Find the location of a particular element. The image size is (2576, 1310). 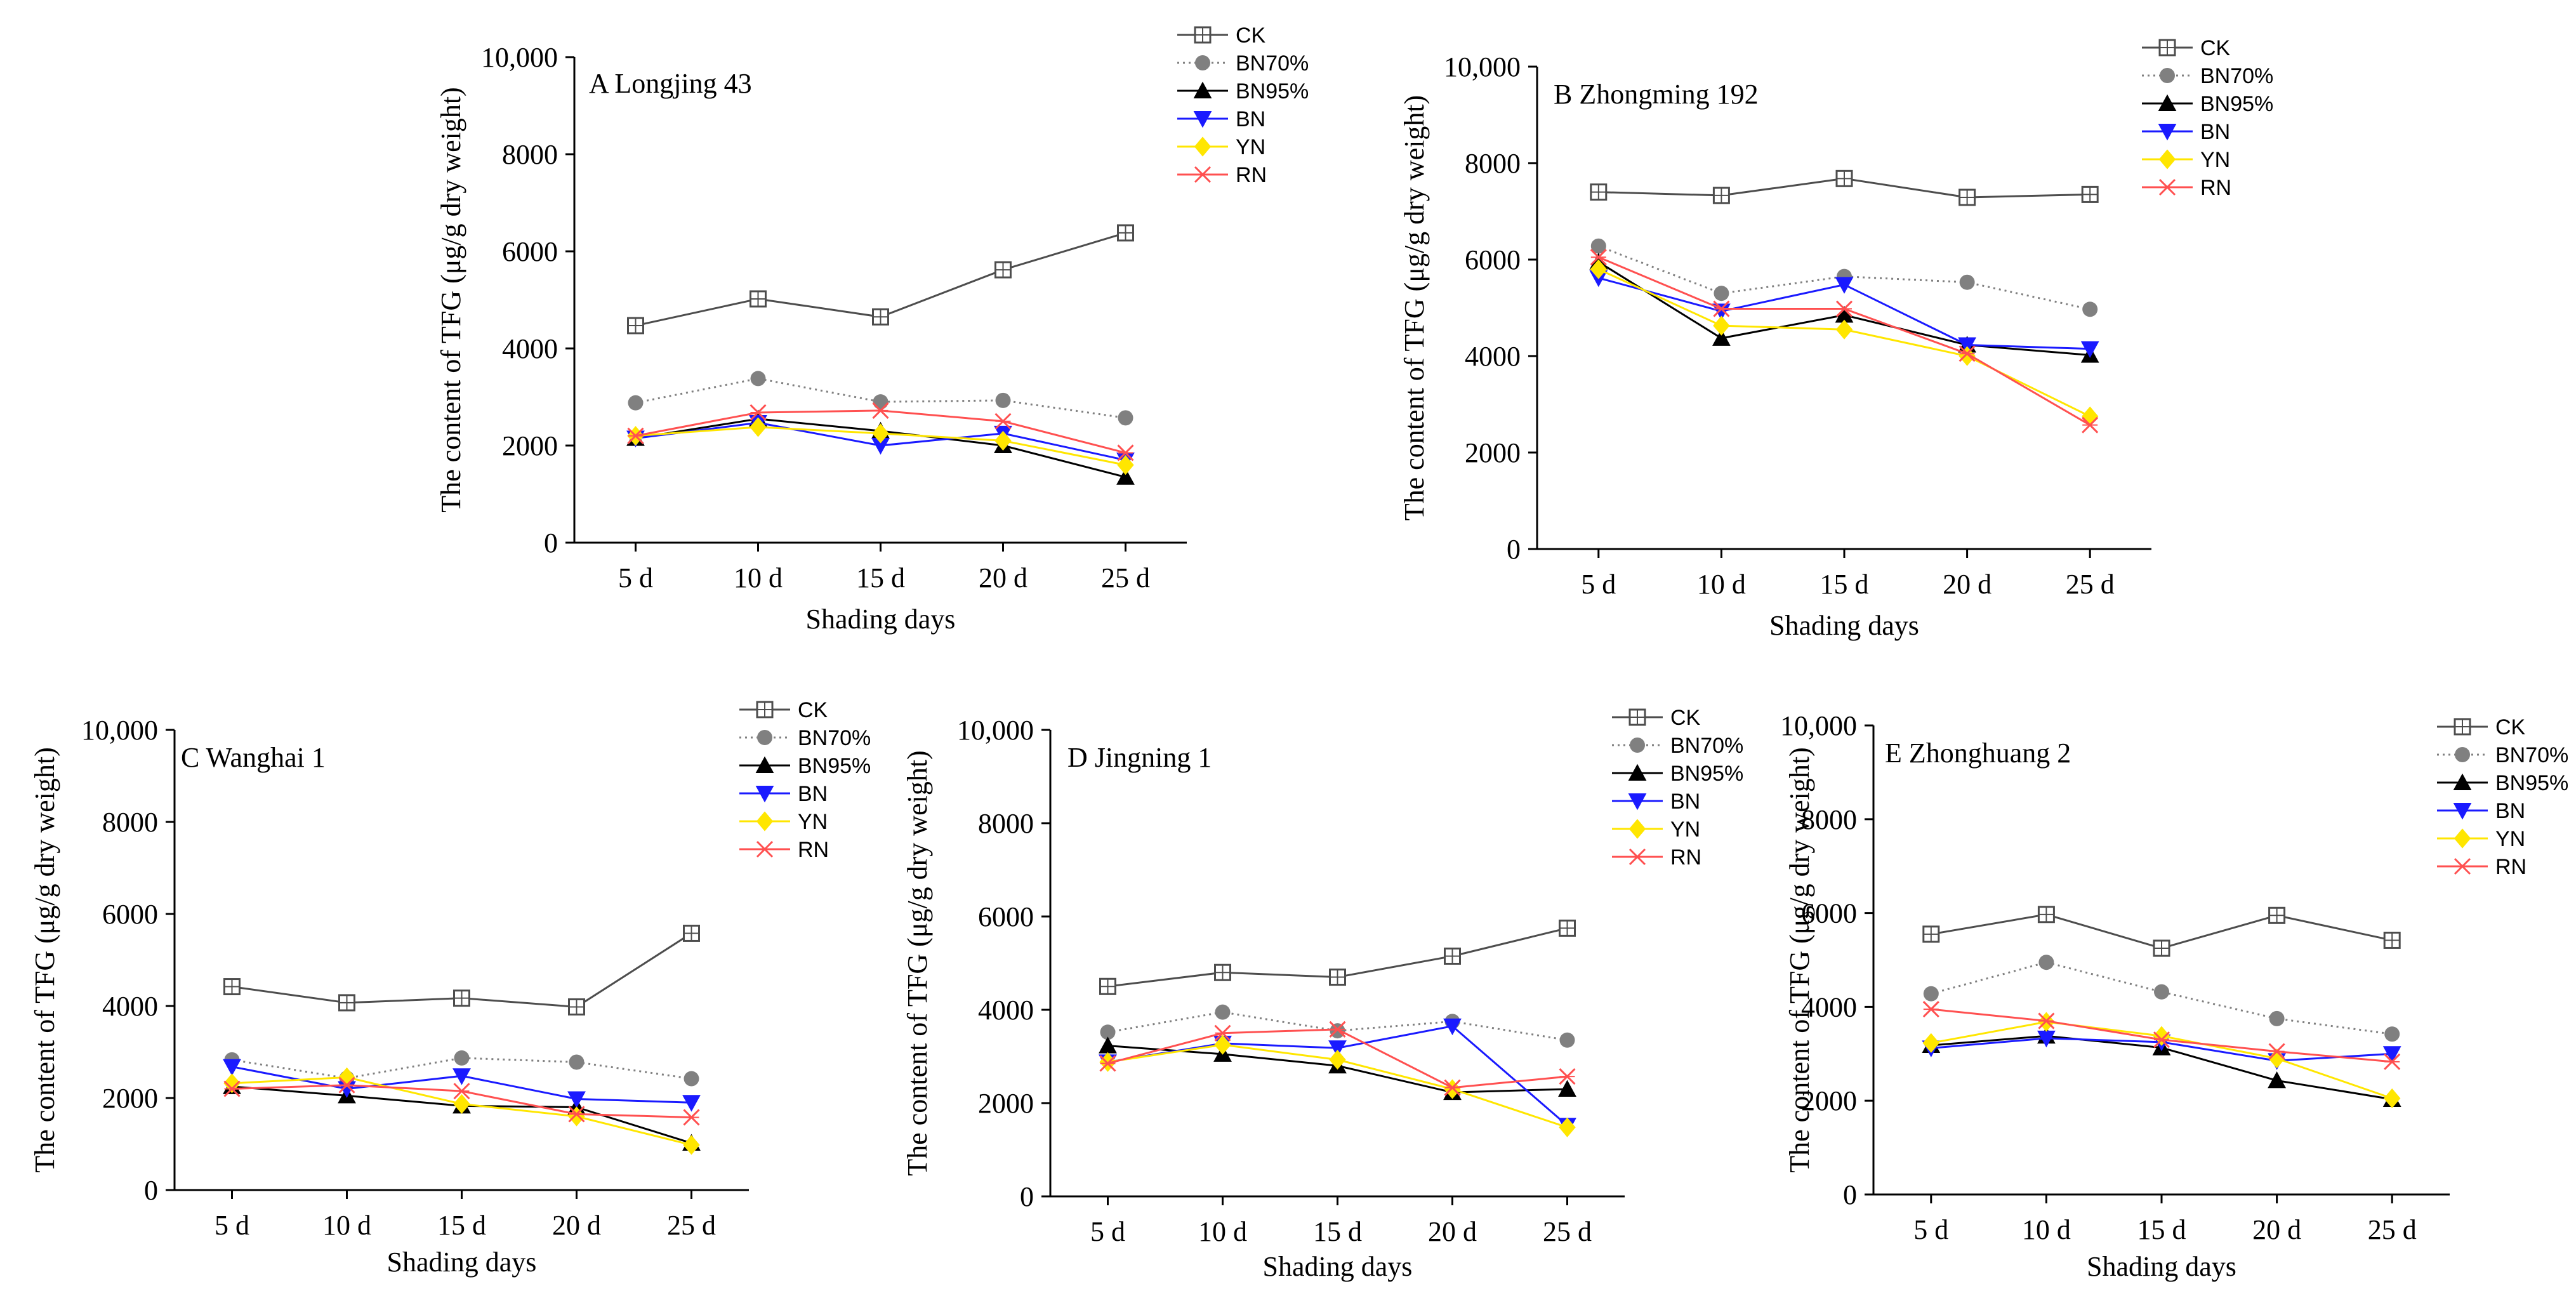

panel-e-xtick-label: 5 d is located at coordinates (1931, 1230).